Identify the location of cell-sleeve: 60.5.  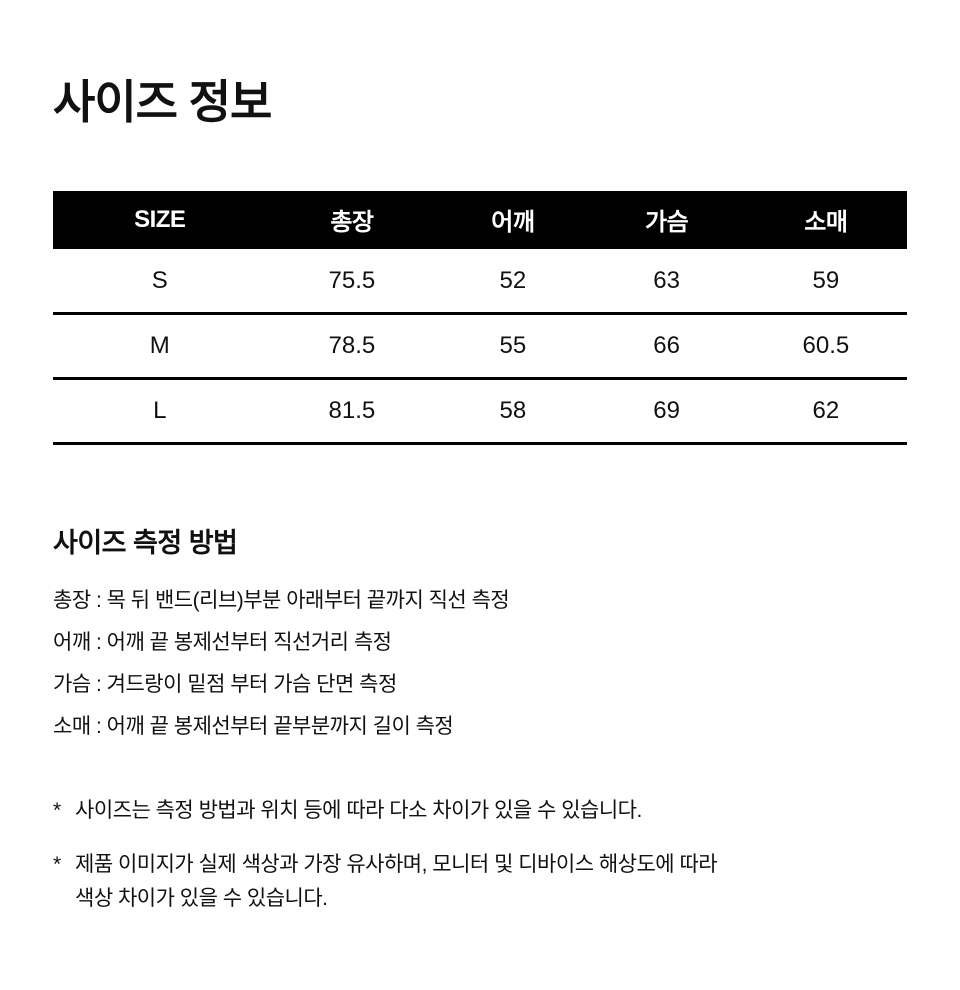
(826, 346).